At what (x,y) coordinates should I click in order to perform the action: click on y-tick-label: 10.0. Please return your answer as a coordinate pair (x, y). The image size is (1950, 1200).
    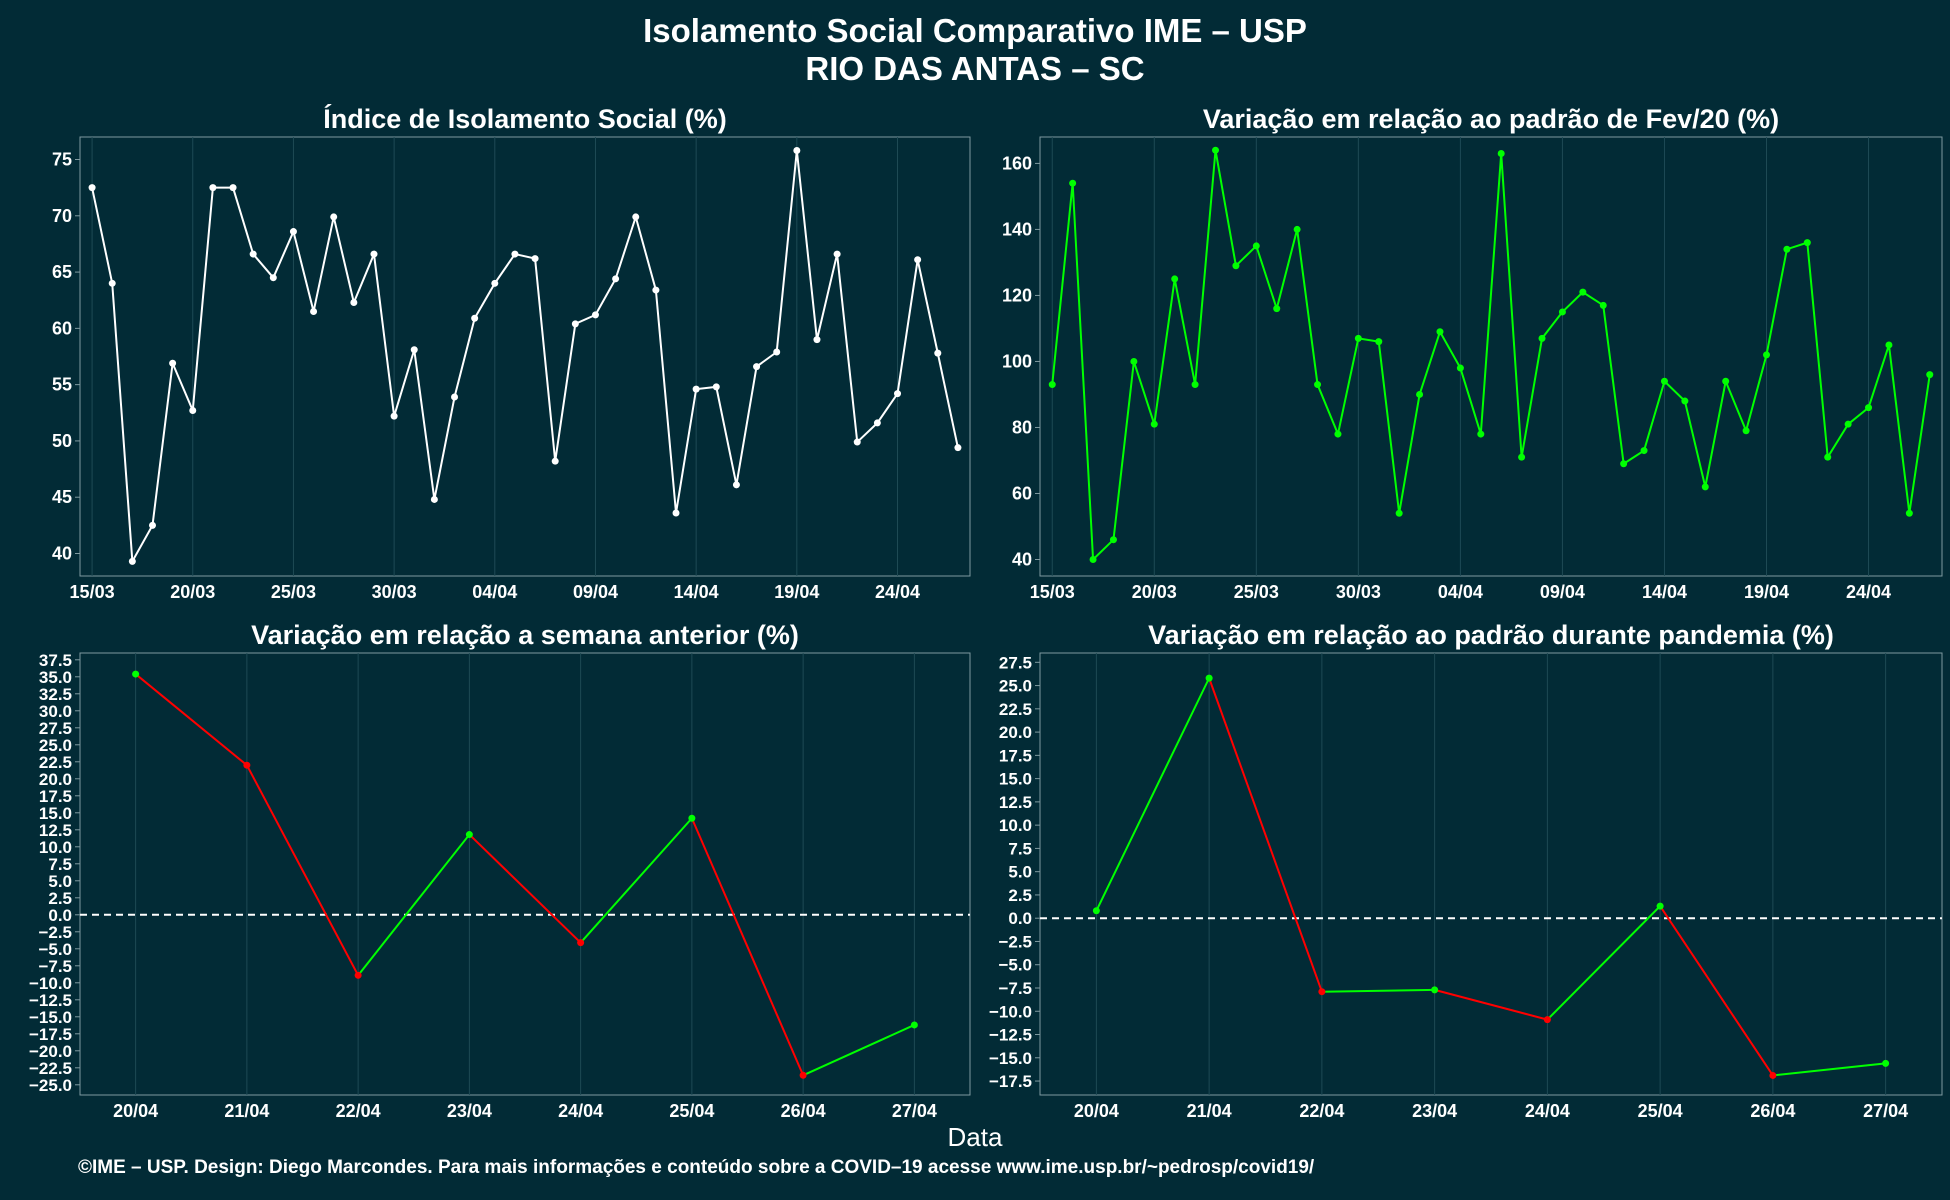
    Looking at the image, I should click on (55, 847).